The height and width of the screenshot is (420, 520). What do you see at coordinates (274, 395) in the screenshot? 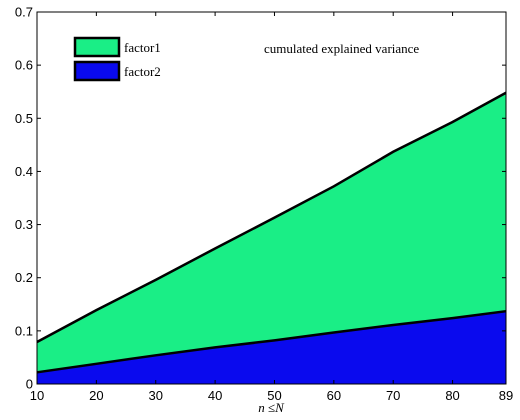
I see `x-tick-label: 50` at bounding box center [274, 395].